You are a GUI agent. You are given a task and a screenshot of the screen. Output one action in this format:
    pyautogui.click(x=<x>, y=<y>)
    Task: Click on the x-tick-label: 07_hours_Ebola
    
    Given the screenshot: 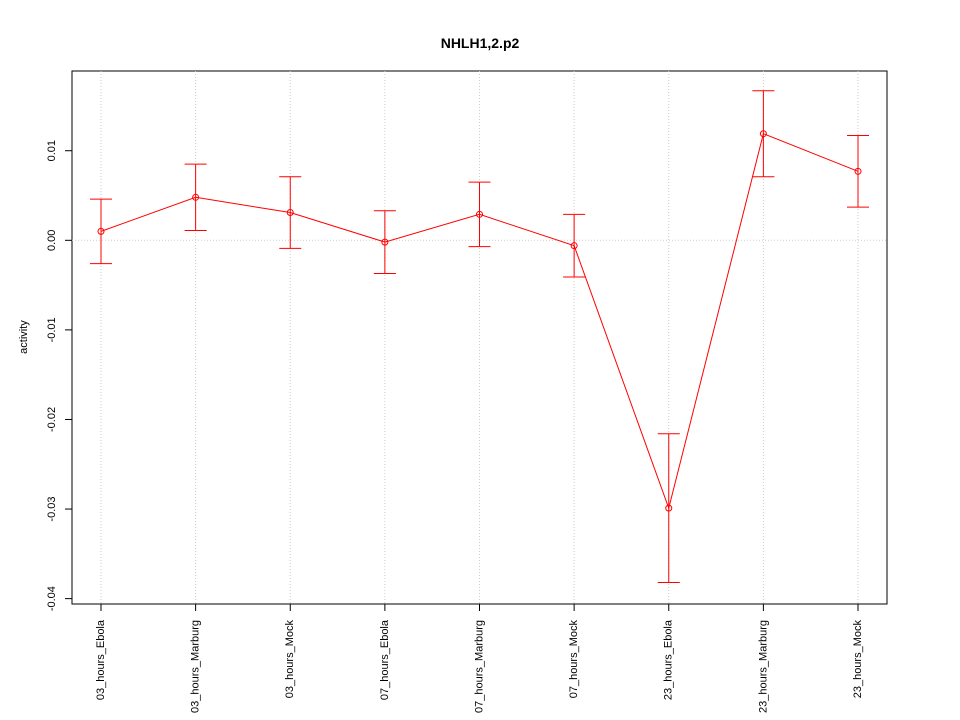 What is the action you would take?
    pyautogui.click(x=385, y=659)
    